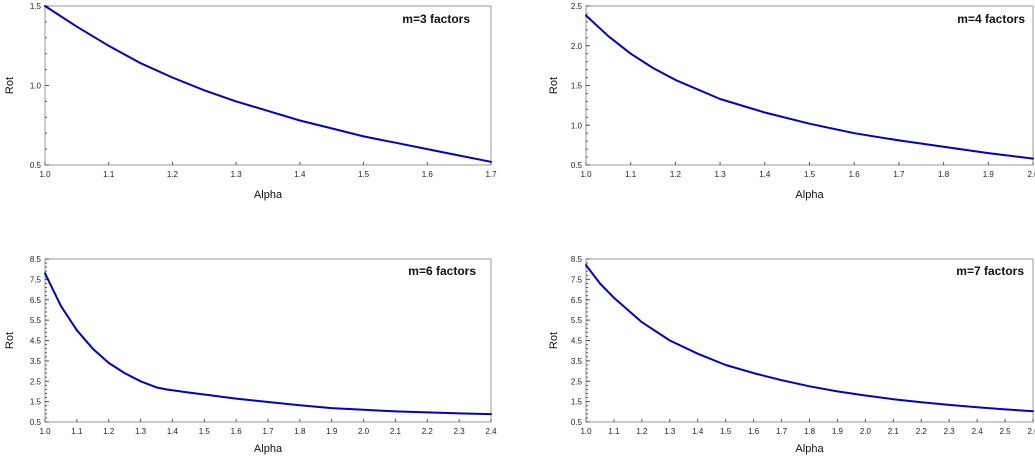 The image size is (1035, 460). What do you see at coordinates (442, 271) in the screenshot?
I see `factor-annotation: m=6 factors` at bounding box center [442, 271].